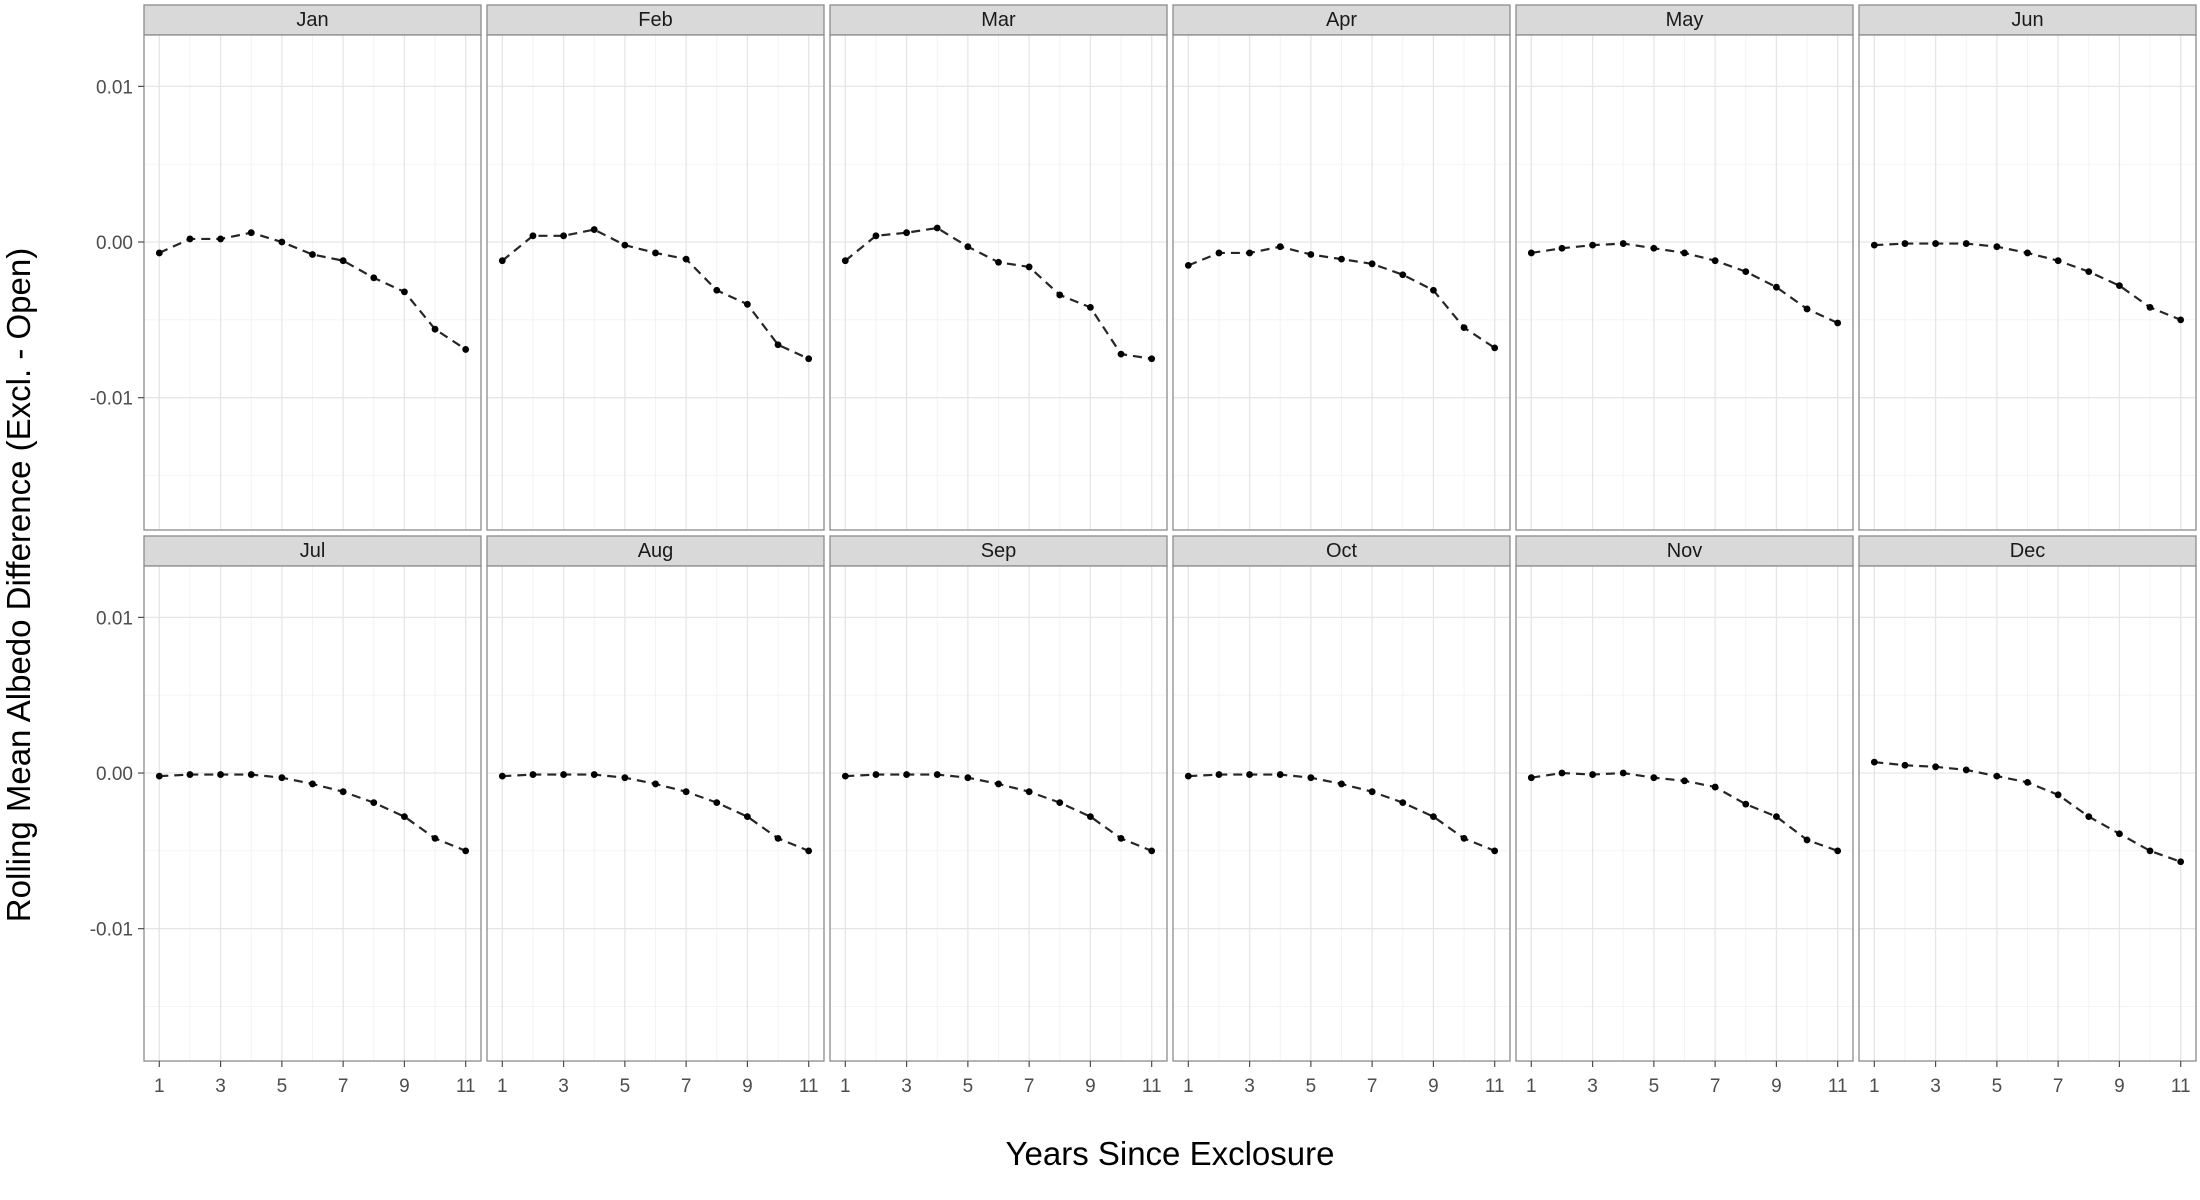 Image resolution: width=2200 pixels, height=1200 pixels. I want to click on y-tick-label: 0.00, so click(114, 774).